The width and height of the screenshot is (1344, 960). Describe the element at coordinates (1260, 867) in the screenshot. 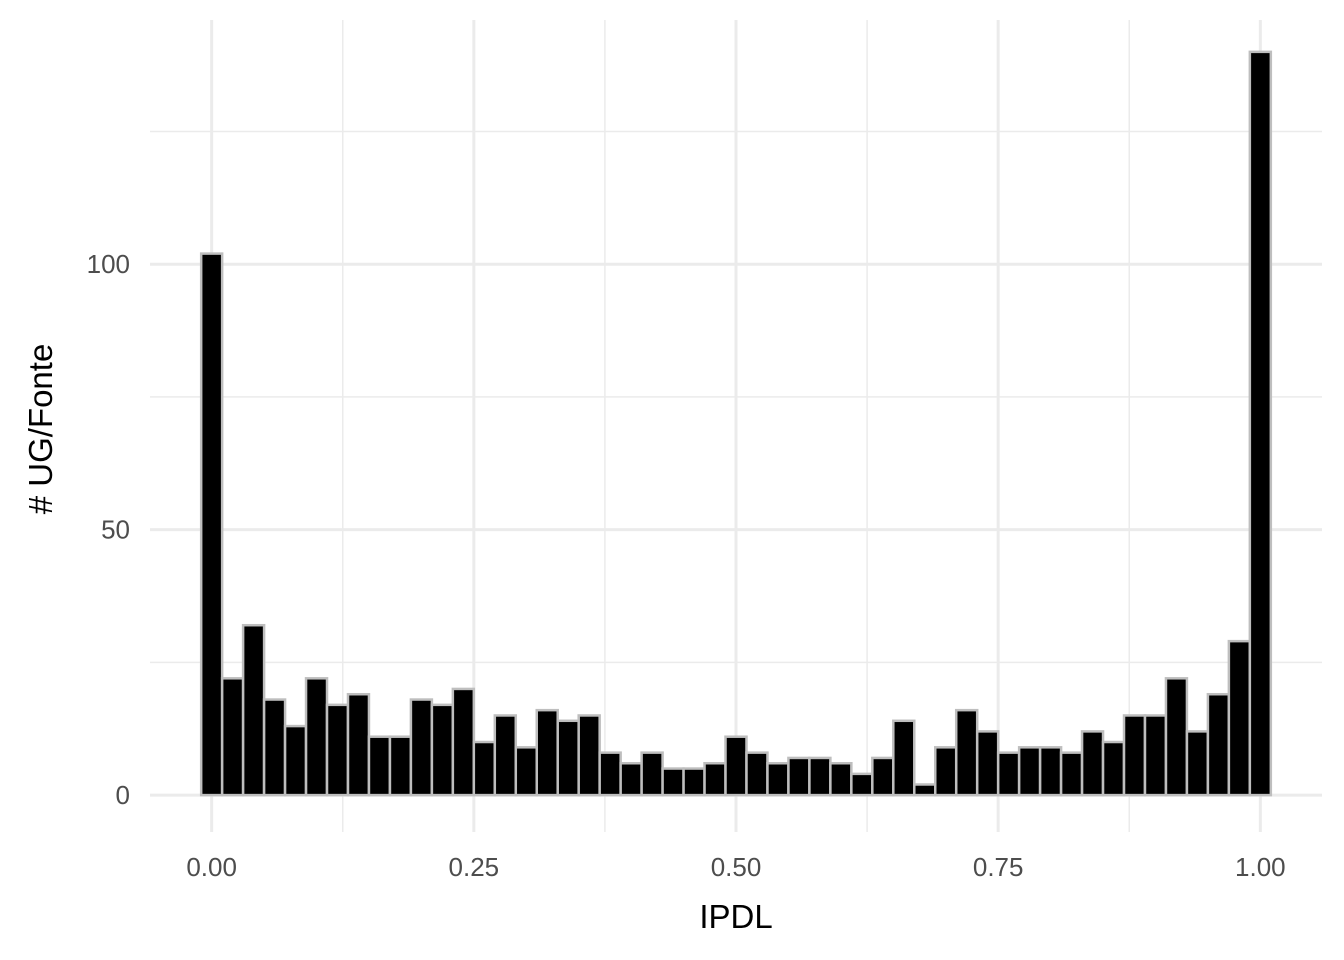

I see `x-tick-label: 1.00` at that location.